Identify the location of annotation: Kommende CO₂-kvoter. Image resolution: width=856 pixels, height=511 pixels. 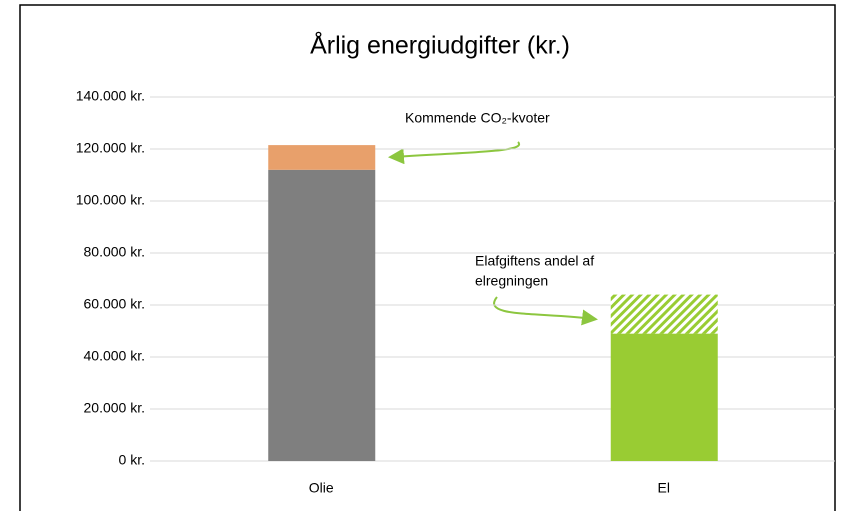
(477, 118).